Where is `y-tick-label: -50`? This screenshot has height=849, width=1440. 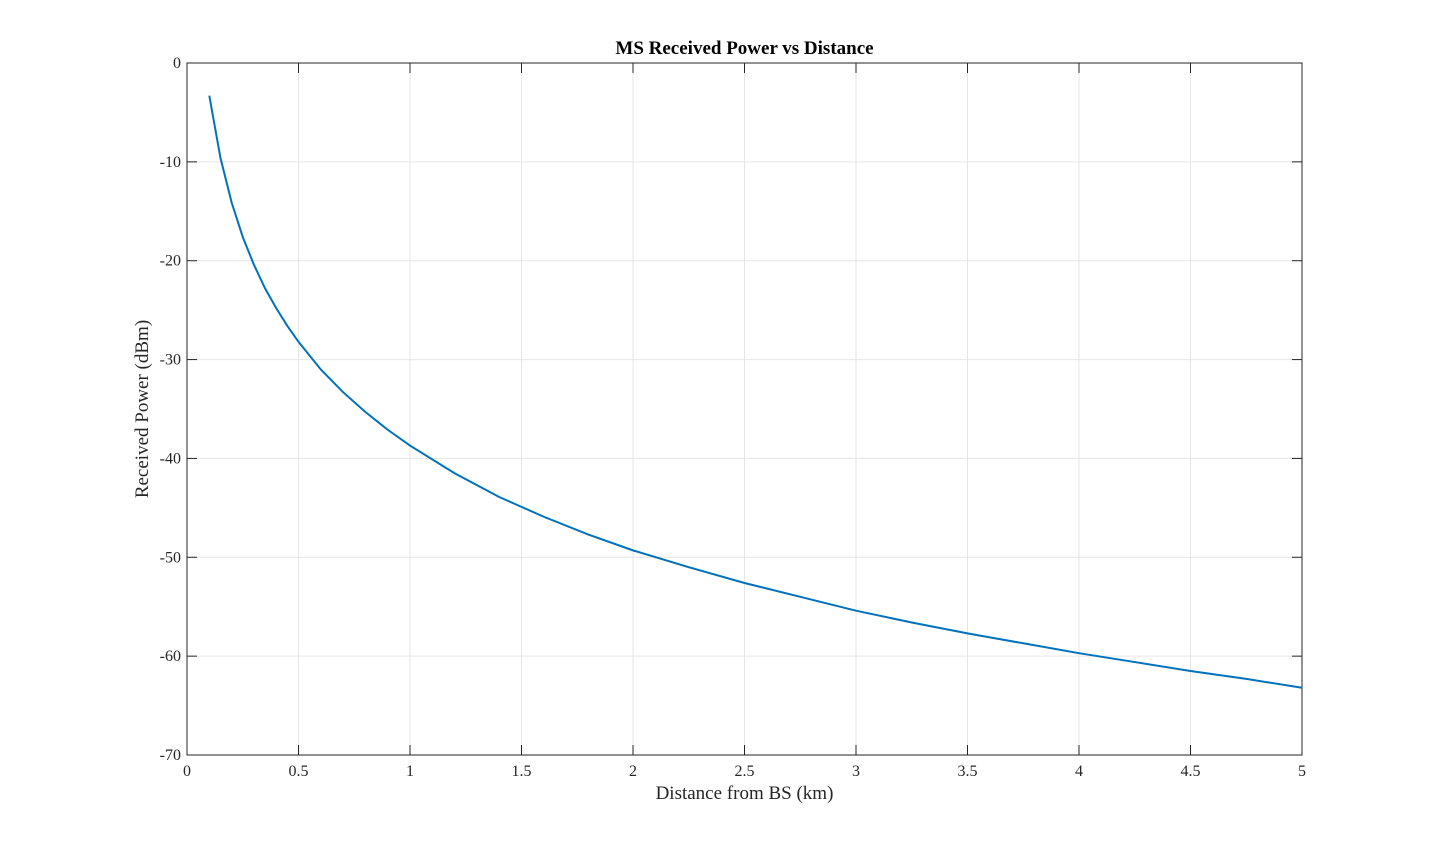
y-tick-label: -50 is located at coordinates (170, 557).